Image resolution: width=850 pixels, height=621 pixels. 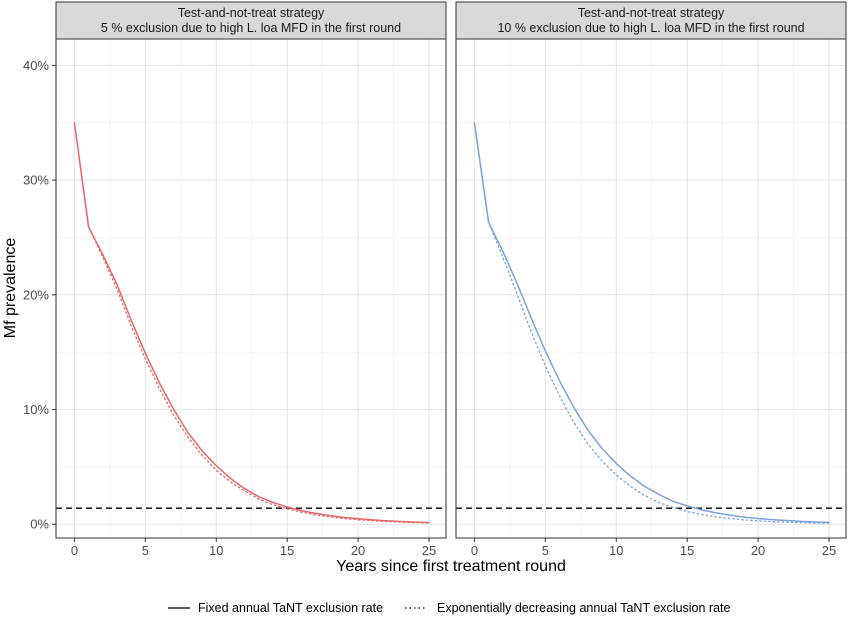 I want to click on panel-1-title-line1: Test-and-not-treat strategy, so click(x=251, y=13).